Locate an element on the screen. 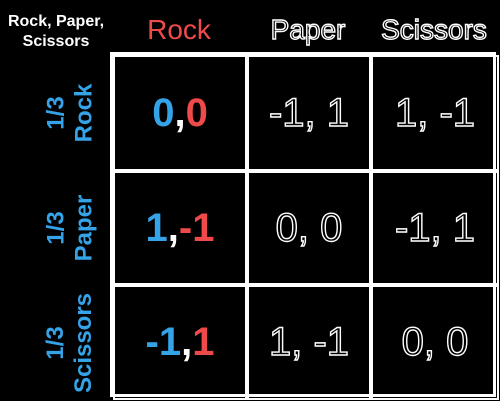 This screenshot has height=401, width=500. row-header-rock: 1/3 Rock is located at coordinates (70, 113).